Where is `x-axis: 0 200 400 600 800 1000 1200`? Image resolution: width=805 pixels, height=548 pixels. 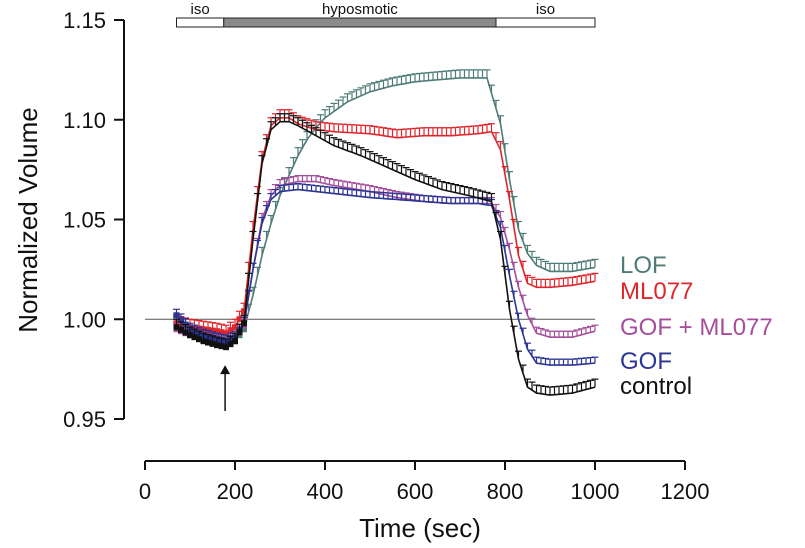 x-axis: 0 200 400 600 800 1000 1200 is located at coordinates (424, 482).